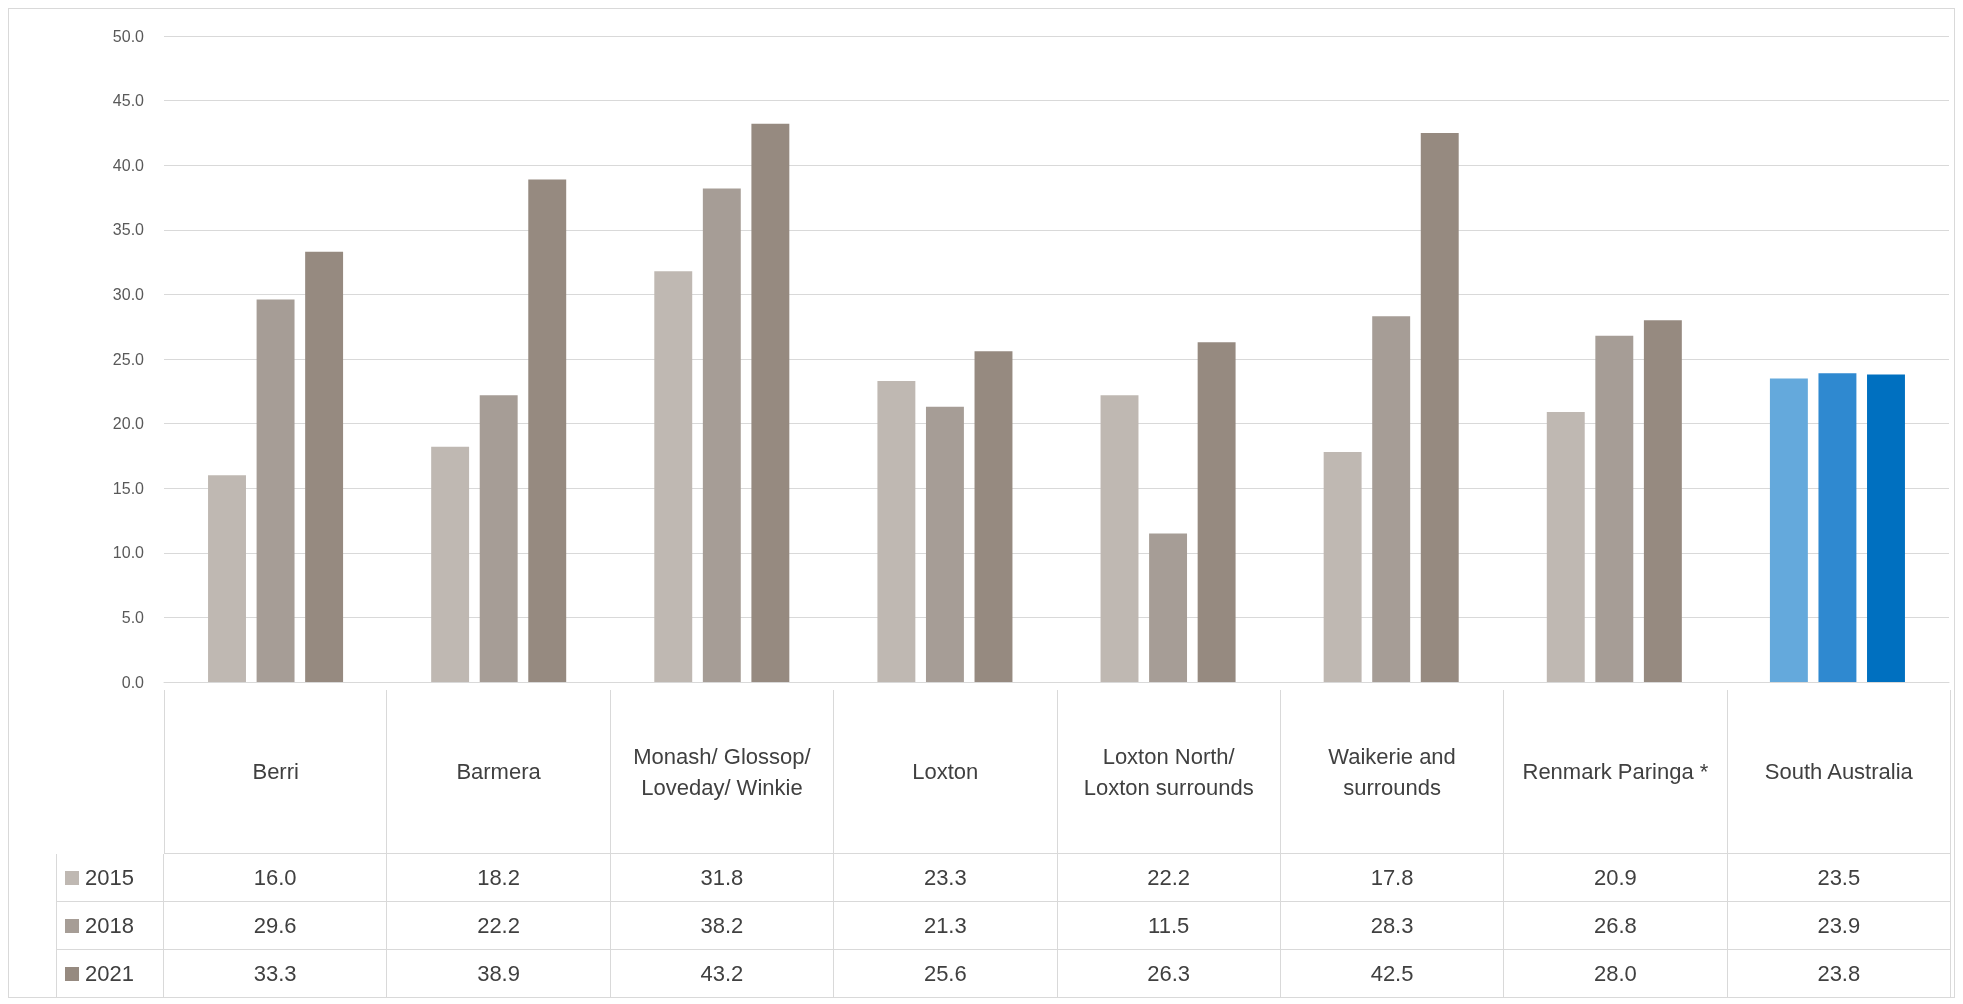  What do you see at coordinates (276, 772) in the screenshot?
I see `x-tick-label: Berri` at bounding box center [276, 772].